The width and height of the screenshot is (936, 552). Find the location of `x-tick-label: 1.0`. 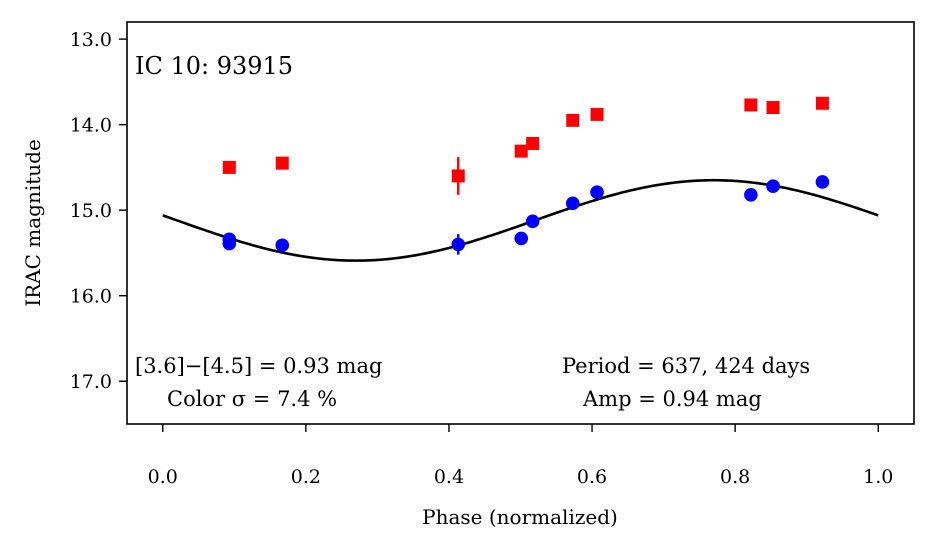

x-tick-label: 1.0 is located at coordinates (878, 477).